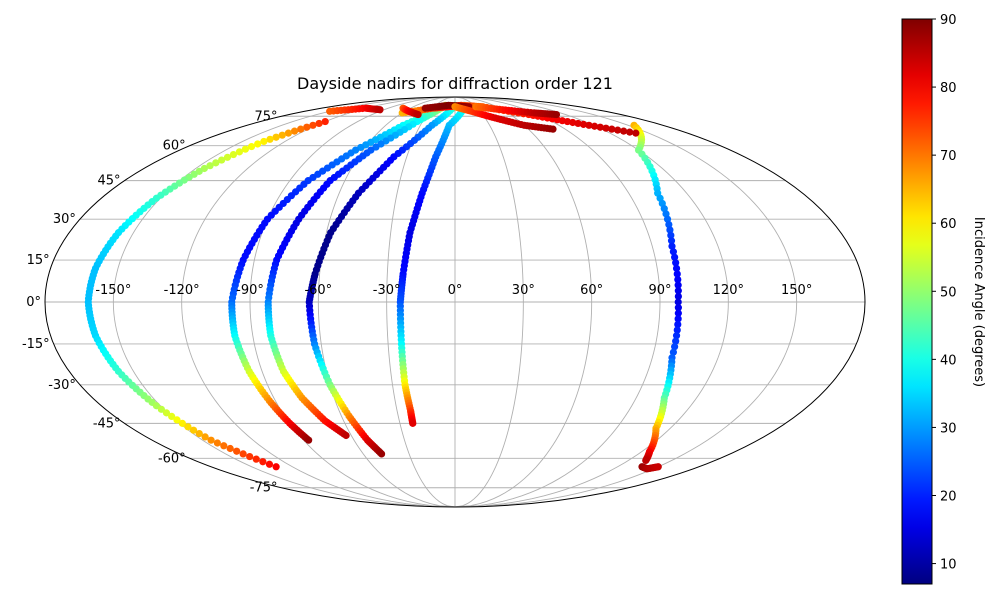 The width and height of the screenshot is (1000, 600). What do you see at coordinates (929, 299) in the screenshot?
I see `colorbar: 10 20 30 40 50 60 70 80 90` at bounding box center [929, 299].